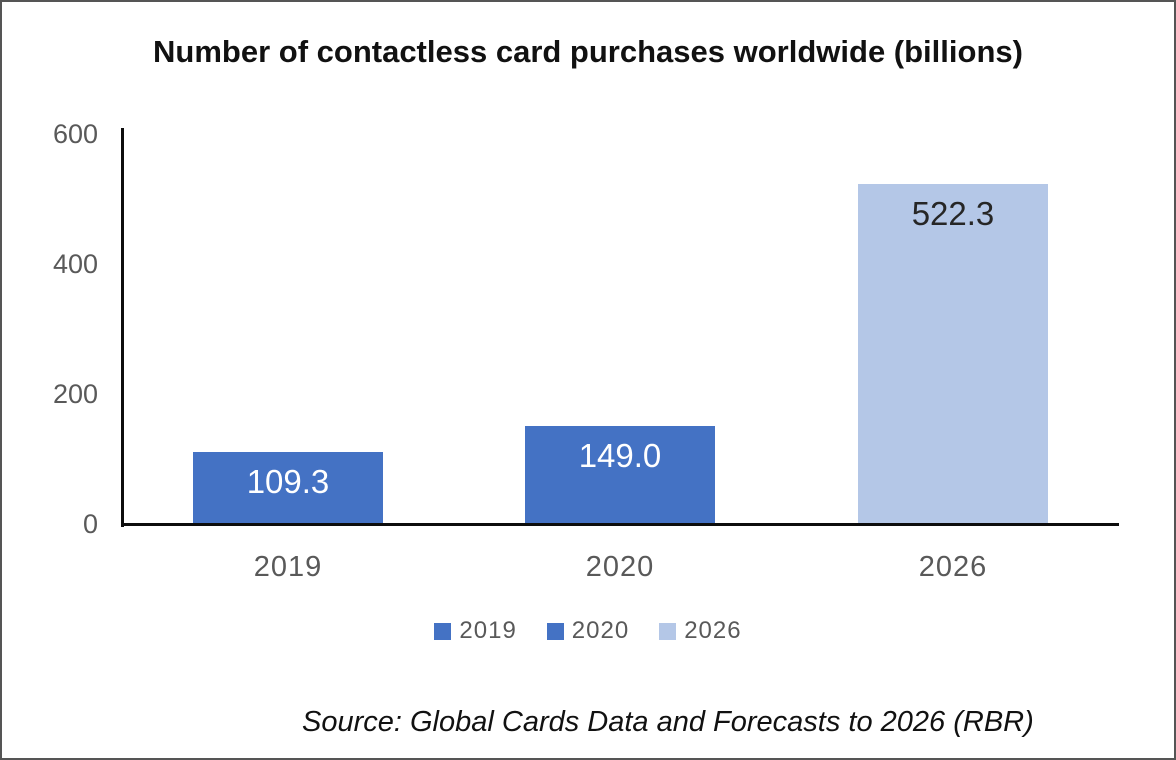 This screenshot has width=1176, height=760. What do you see at coordinates (75, 394) in the screenshot?
I see `y-tick-label: 200` at bounding box center [75, 394].